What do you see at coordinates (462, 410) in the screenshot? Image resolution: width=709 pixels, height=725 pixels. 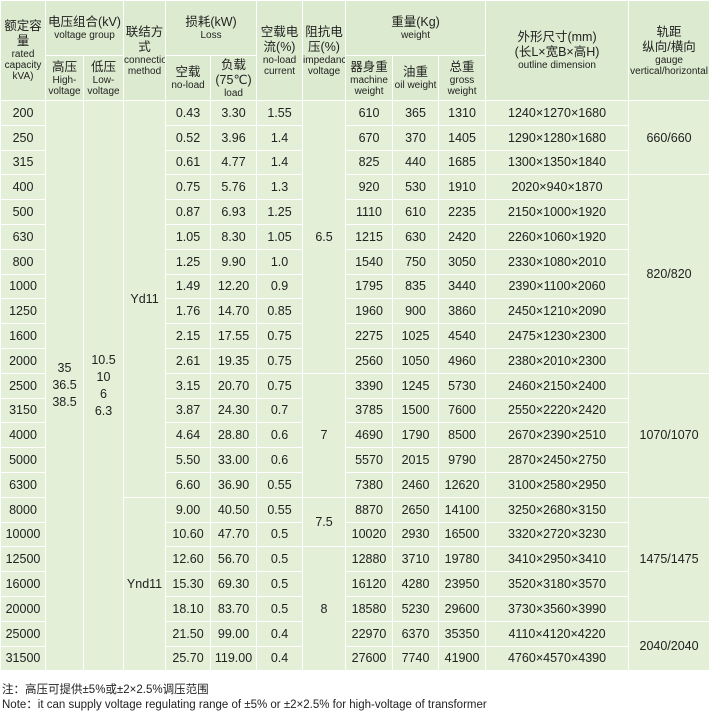 I see `gross-weight-cell: 7600` at bounding box center [462, 410].